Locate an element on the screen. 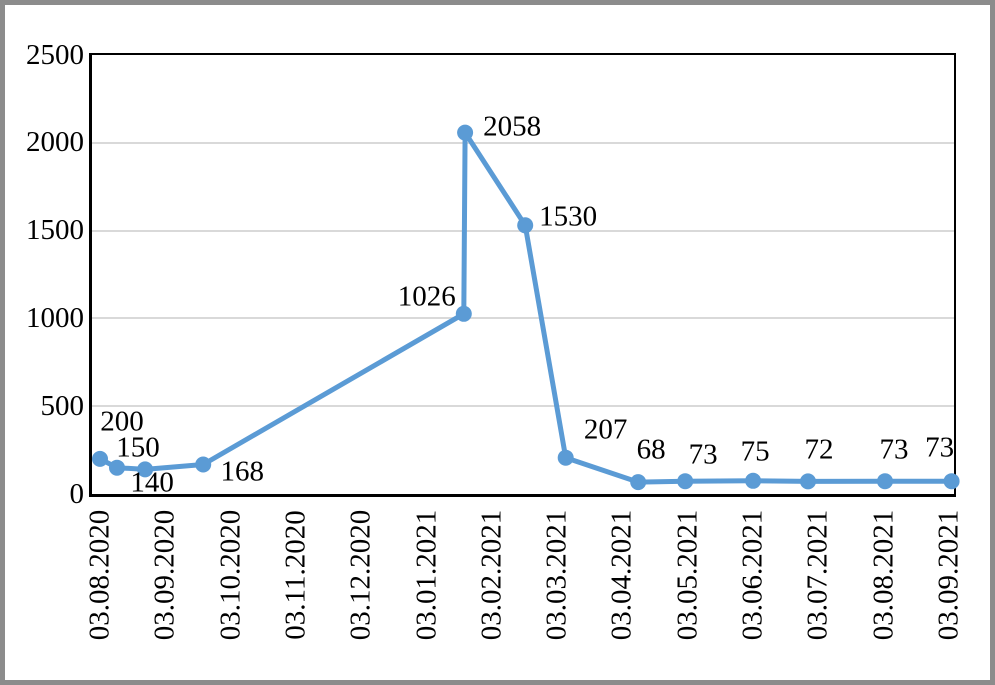 Image resolution: width=995 pixels, height=685 pixels. data-point-label: 200 is located at coordinates (122, 421).